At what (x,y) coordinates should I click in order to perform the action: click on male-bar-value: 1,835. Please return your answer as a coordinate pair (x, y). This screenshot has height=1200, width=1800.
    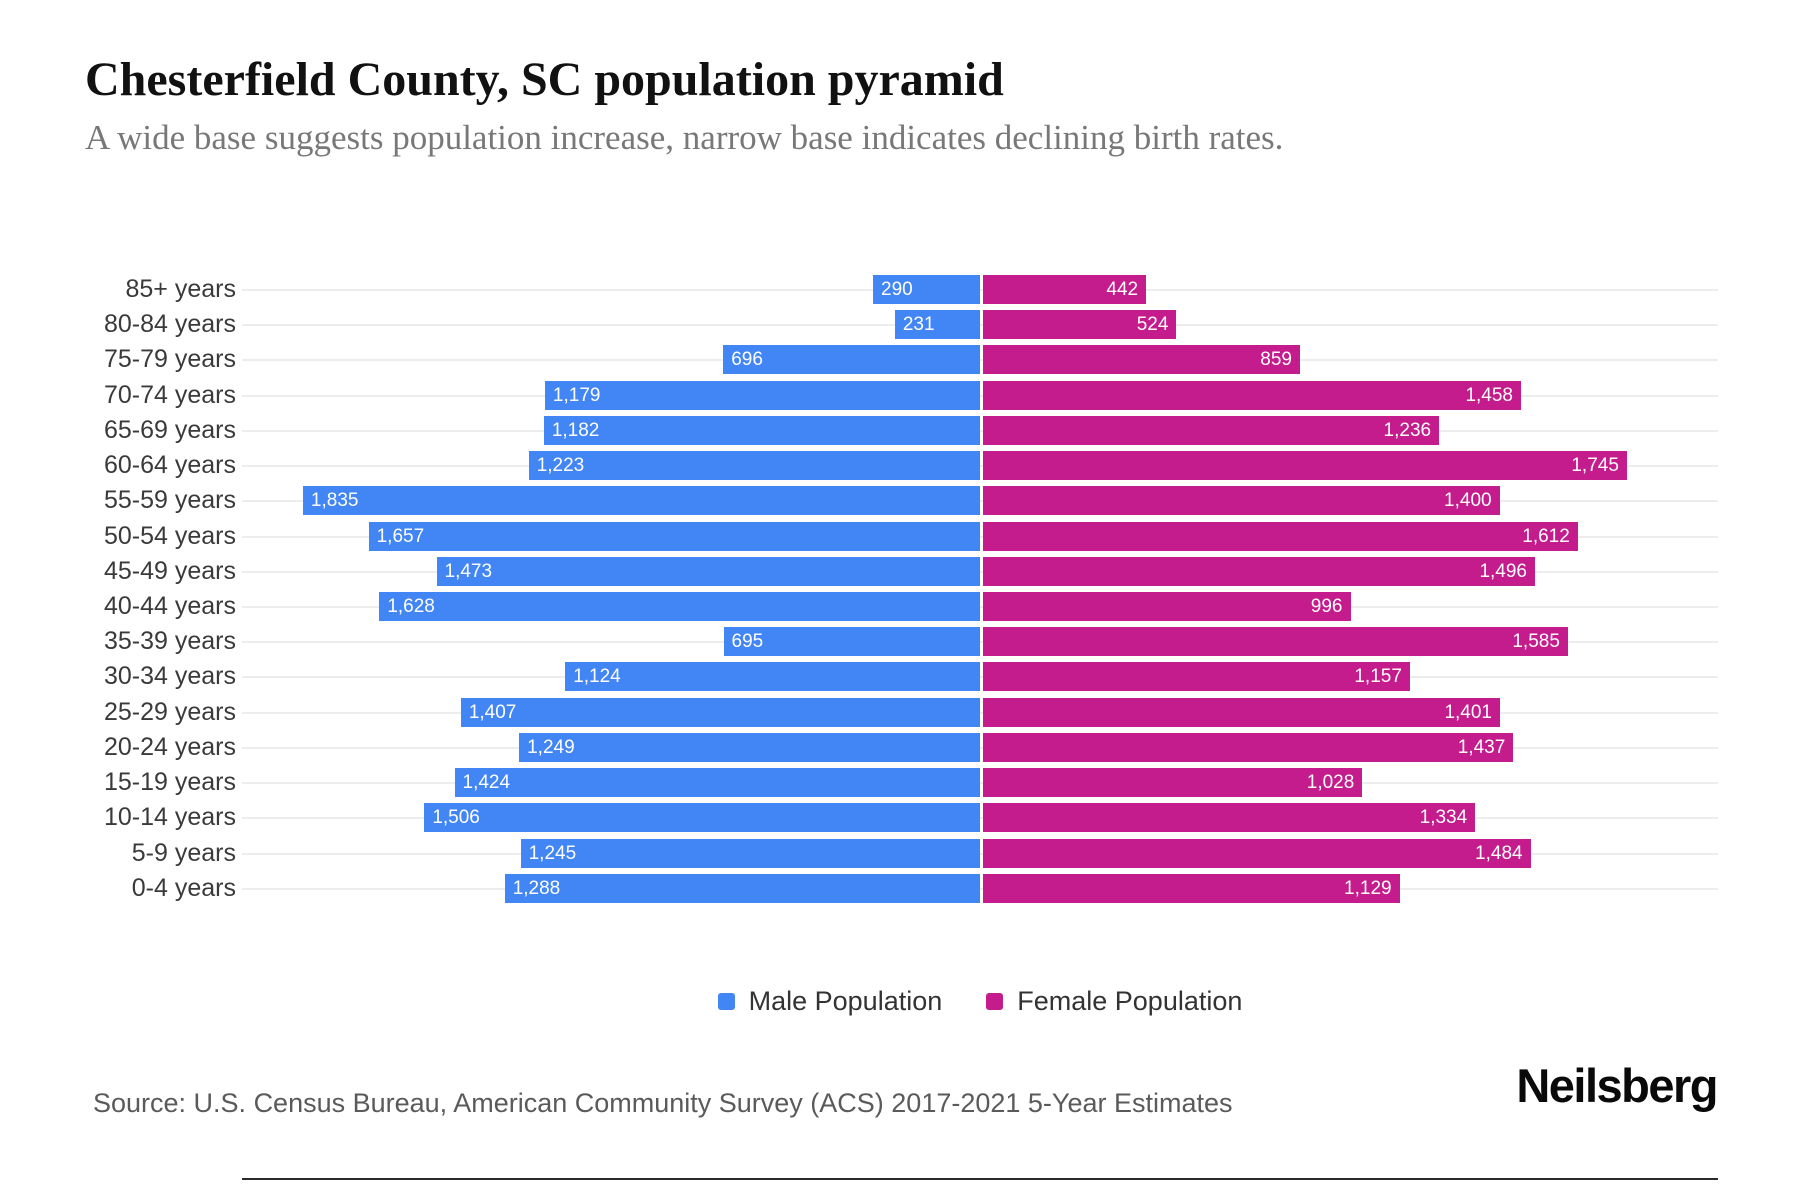
    Looking at the image, I should click on (334, 501).